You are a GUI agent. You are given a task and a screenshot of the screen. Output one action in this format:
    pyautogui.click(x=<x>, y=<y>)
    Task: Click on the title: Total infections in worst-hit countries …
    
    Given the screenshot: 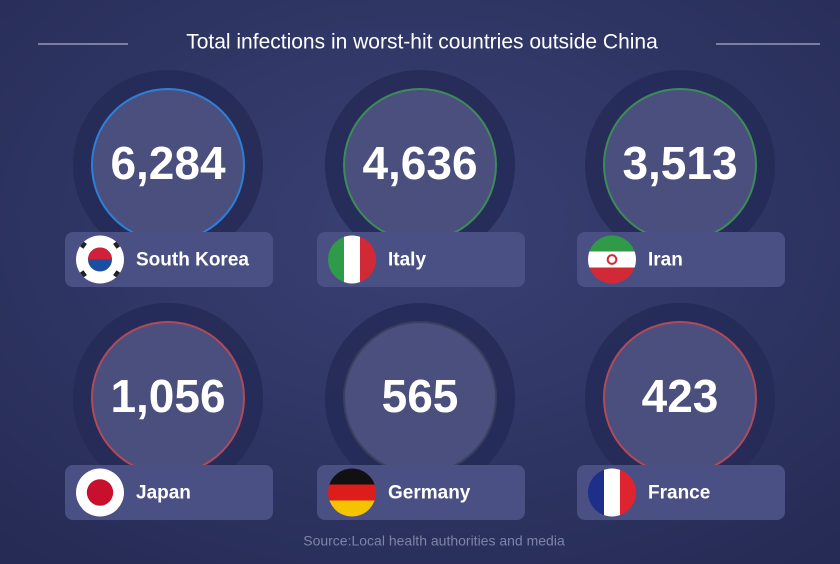 What is the action you would take?
    pyautogui.click(x=422, y=42)
    